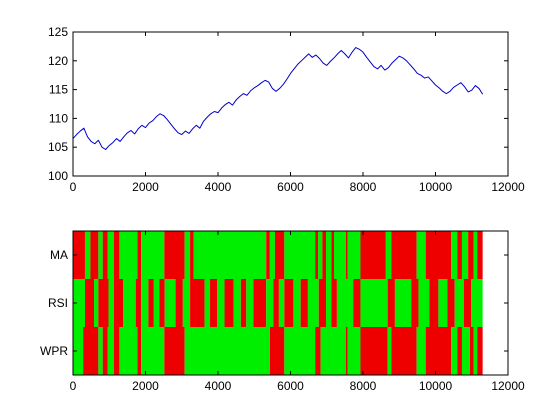 The width and height of the screenshot is (560, 420). What do you see at coordinates (58, 118) in the screenshot?
I see `y-tick-label: 110` at bounding box center [58, 118].